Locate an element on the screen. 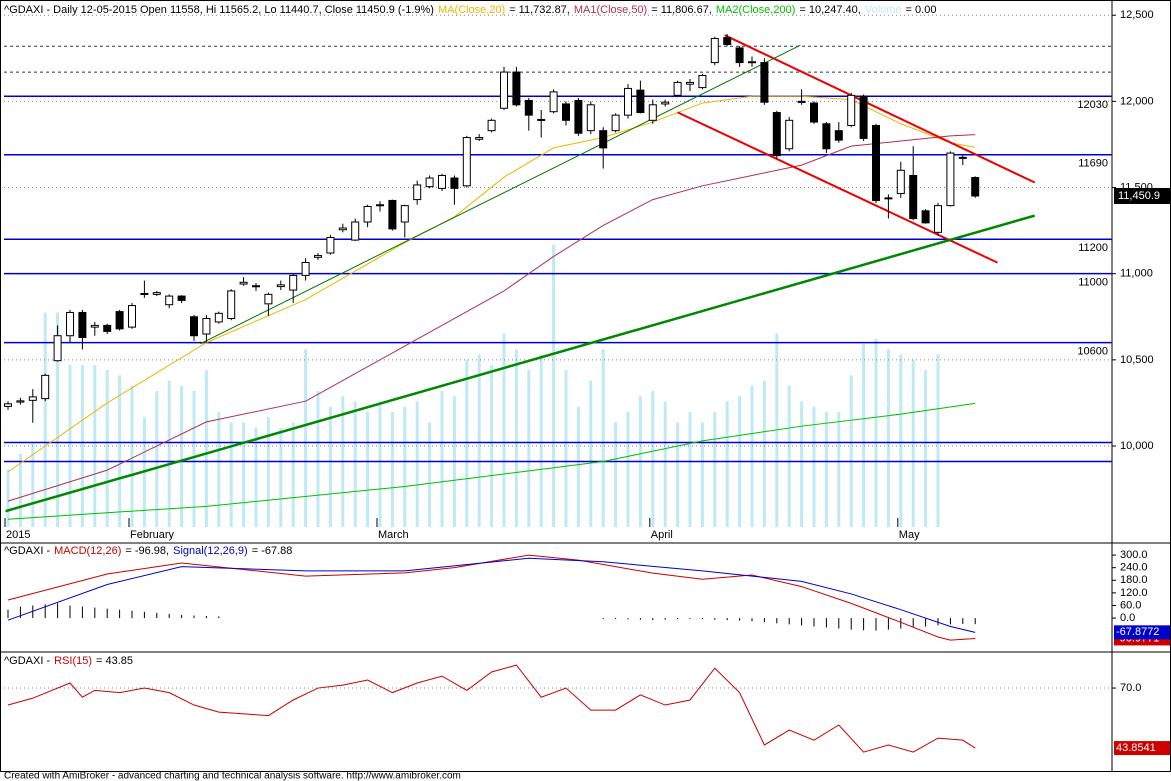 The width and height of the screenshot is (1171, 781). y-tick-label: 10,500 is located at coordinates (1137, 360).